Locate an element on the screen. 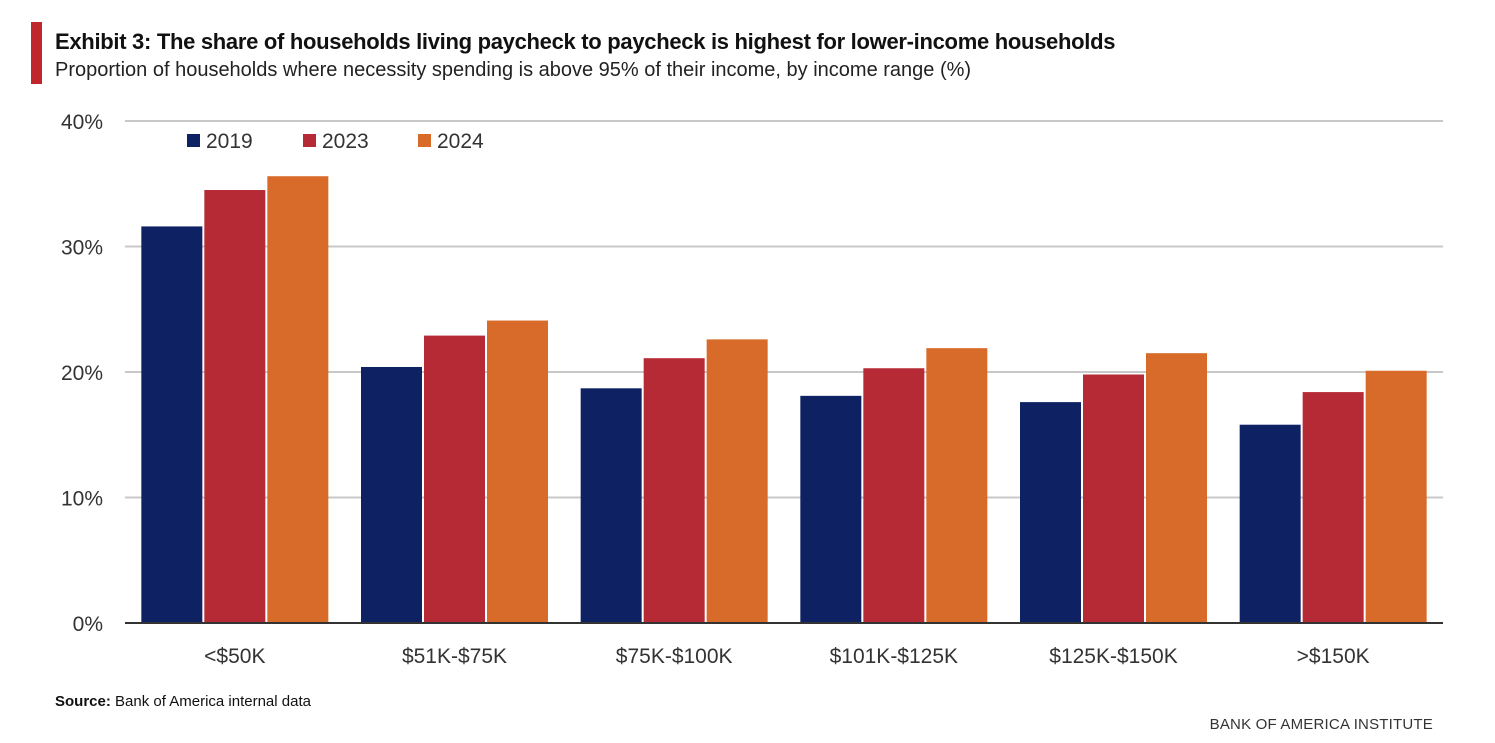 This screenshot has width=1495, height=743. legend-label-2019: 2019 is located at coordinates (229, 141).